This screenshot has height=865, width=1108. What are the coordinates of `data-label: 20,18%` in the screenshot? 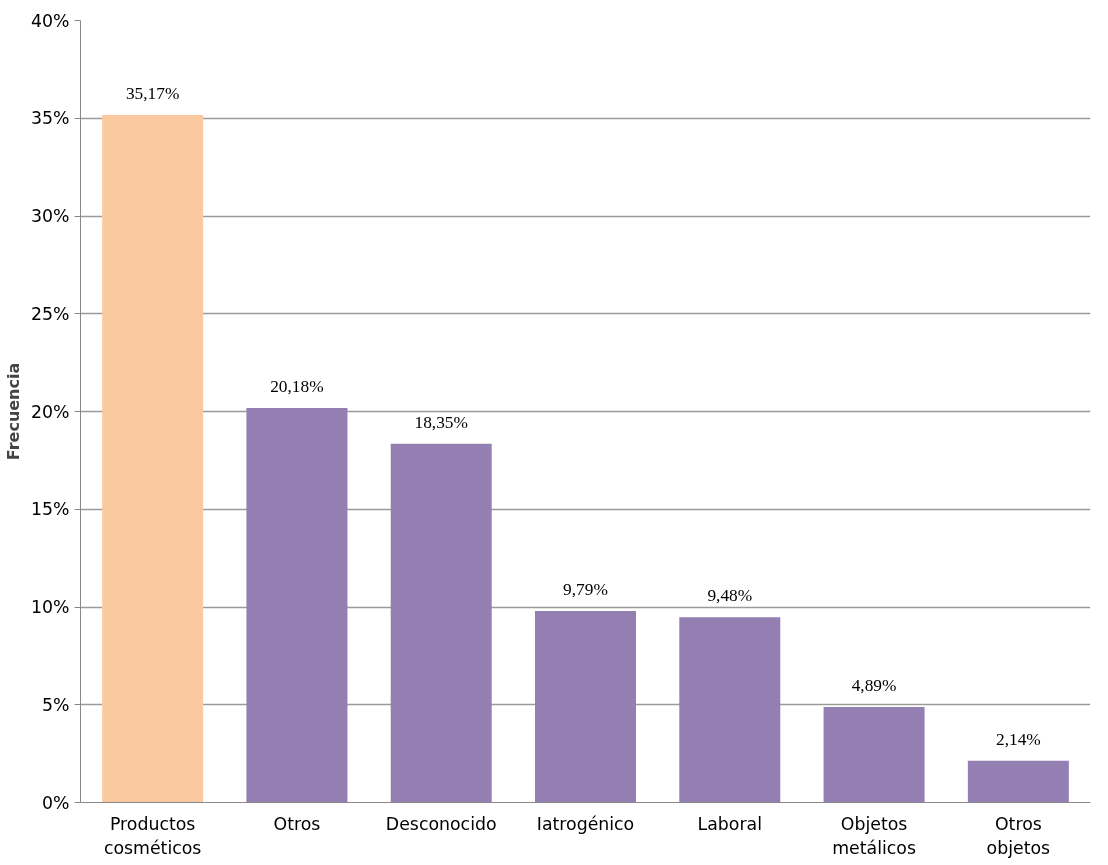 It's located at (297, 386).